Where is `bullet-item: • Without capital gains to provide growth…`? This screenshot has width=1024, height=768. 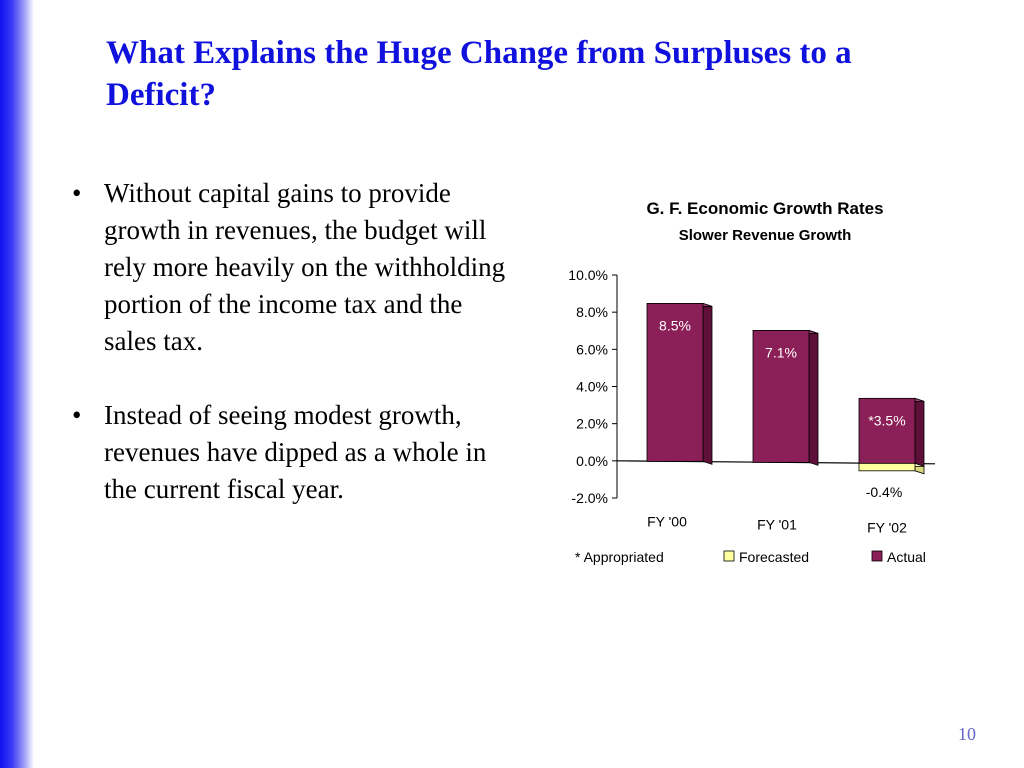 bullet-item: • Without capital gains to provide growth… is located at coordinates (290, 267).